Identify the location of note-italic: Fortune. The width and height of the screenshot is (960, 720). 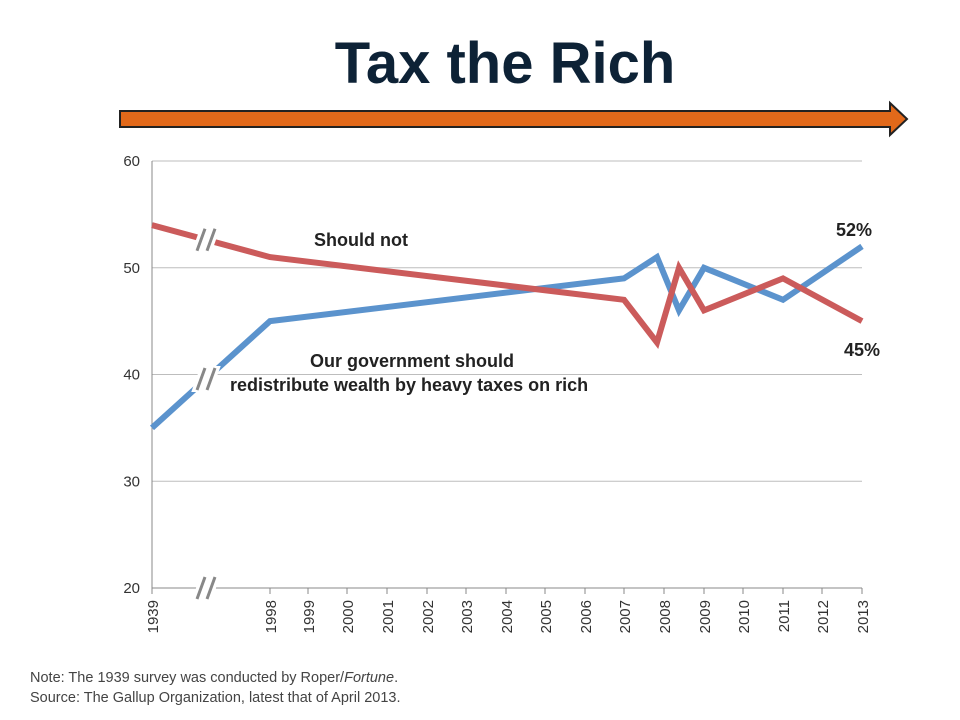
(369, 678).